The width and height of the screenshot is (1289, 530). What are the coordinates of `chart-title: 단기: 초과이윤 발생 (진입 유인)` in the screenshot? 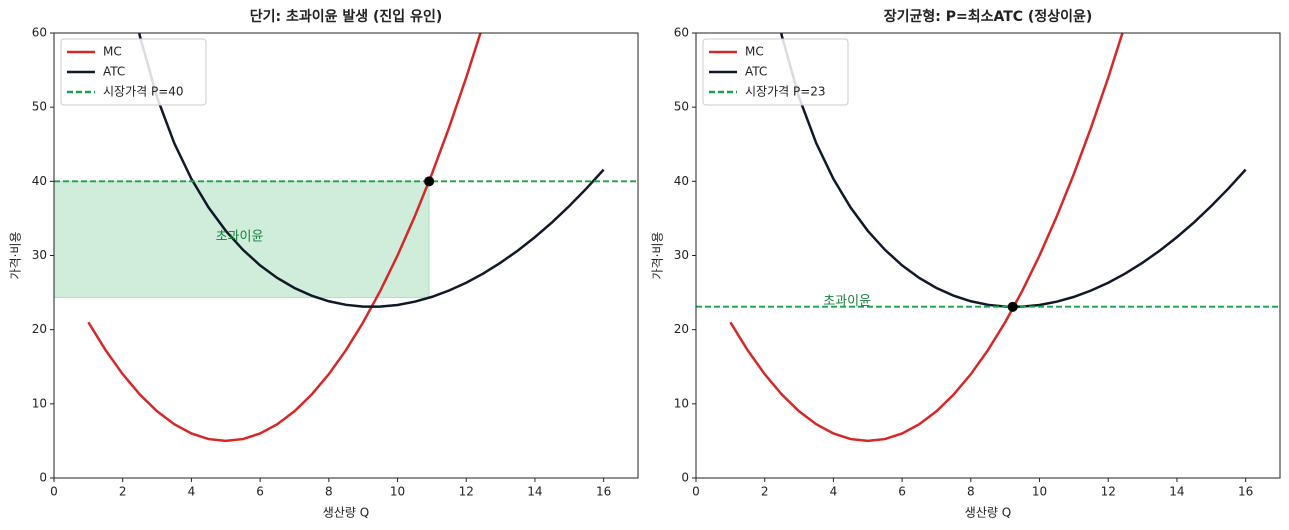 It's located at (346, 16).